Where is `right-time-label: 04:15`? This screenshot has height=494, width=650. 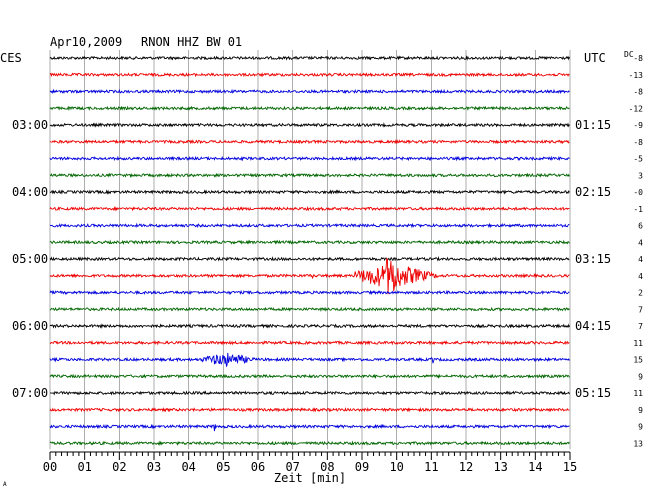 right-time-label: 04:15 is located at coordinates (593, 326).